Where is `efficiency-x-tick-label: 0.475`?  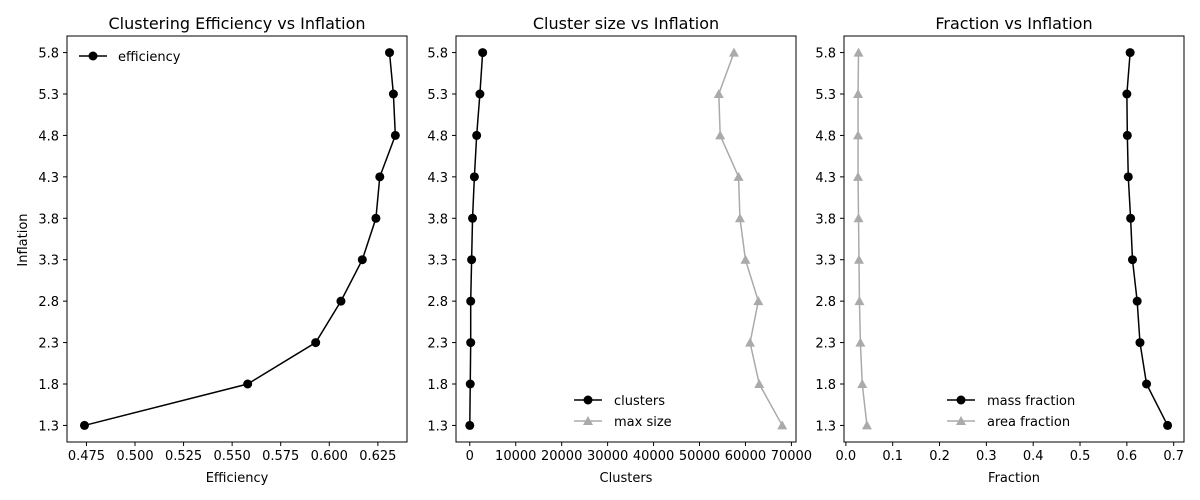
efficiency-x-tick-label: 0.475 is located at coordinates (86, 456).